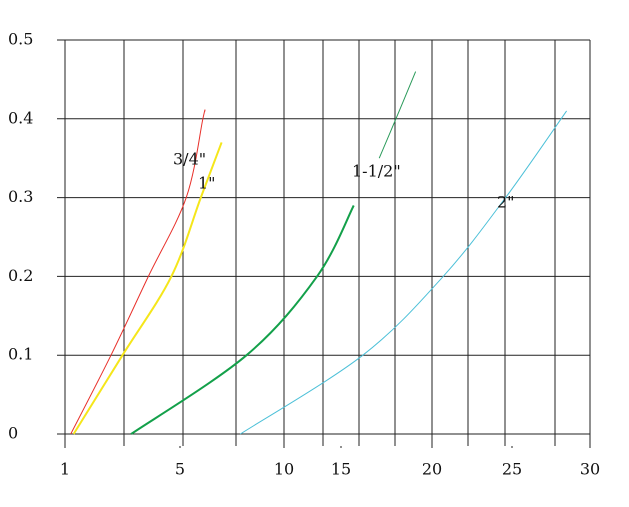 The height and width of the screenshot is (507, 629). What do you see at coordinates (20, 354) in the screenshot?
I see `y-tick-label: 0.1` at bounding box center [20, 354].